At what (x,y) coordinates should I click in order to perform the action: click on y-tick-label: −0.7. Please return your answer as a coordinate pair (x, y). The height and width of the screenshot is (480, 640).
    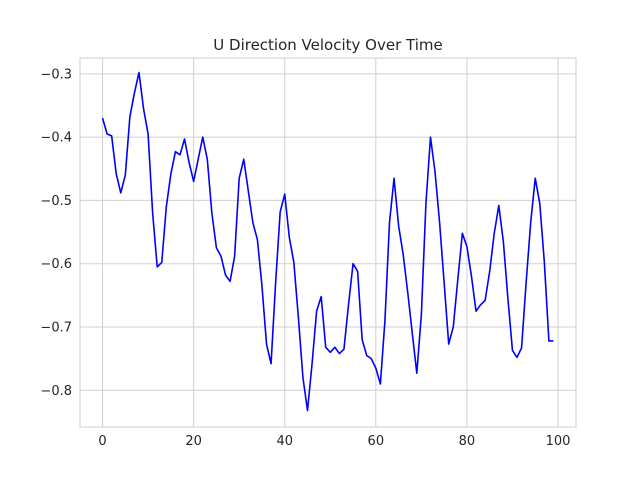
    Looking at the image, I should click on (56, 327).